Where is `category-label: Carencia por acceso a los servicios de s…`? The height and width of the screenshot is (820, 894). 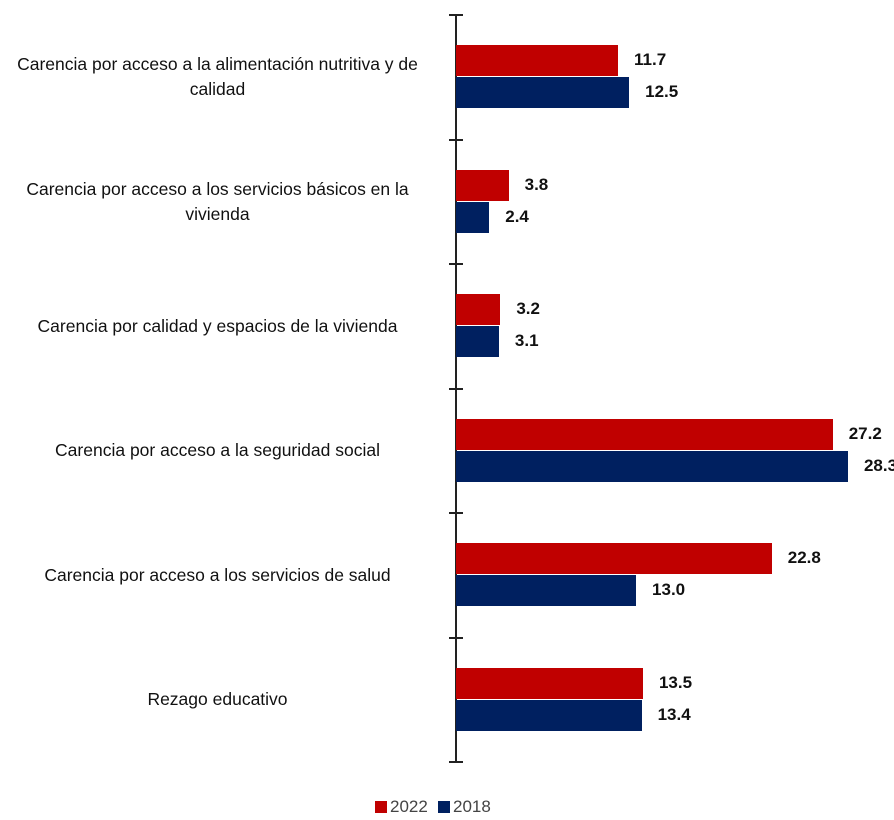
category-label: Carencia por acceso a los servicios de s… is located at coordinates (217, 574).